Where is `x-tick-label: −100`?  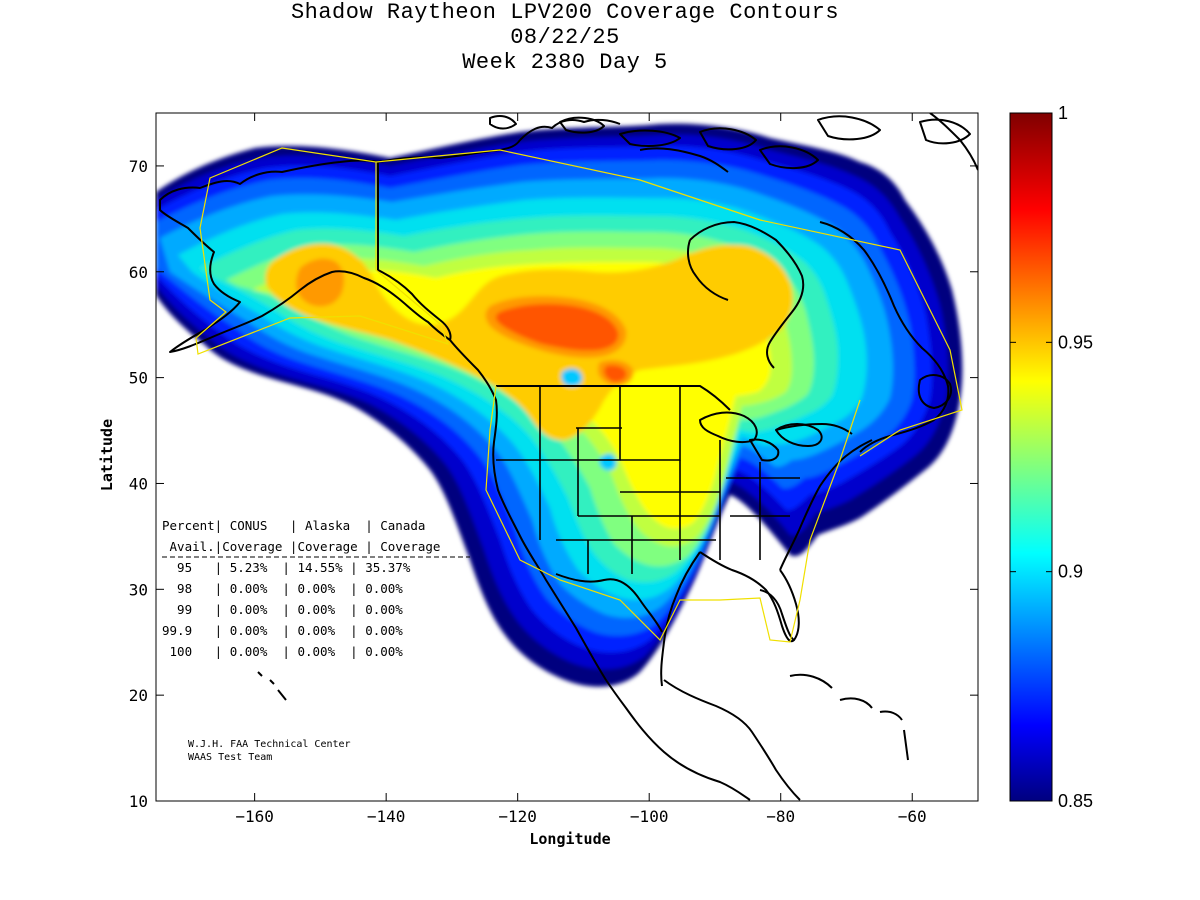
x-tick-label: −100 is located at coordinates (649, 816).